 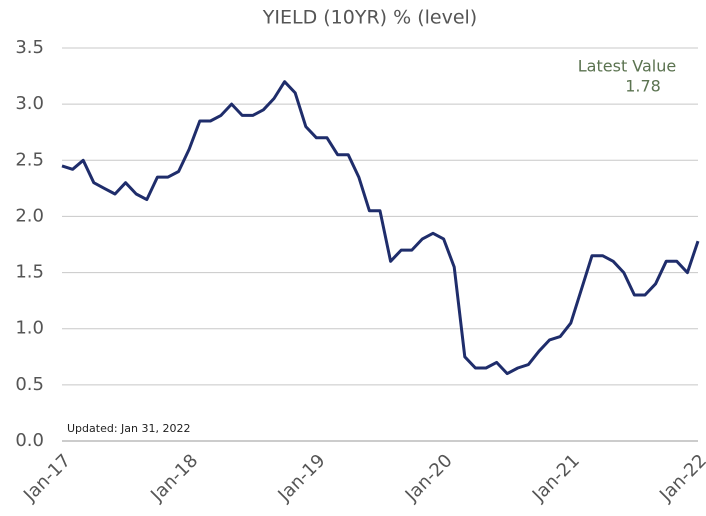 What do you see at coordinates (29, 215) in the screenshot?
I see `y-tick-label: 2.0` at bounding box center [29, 215].